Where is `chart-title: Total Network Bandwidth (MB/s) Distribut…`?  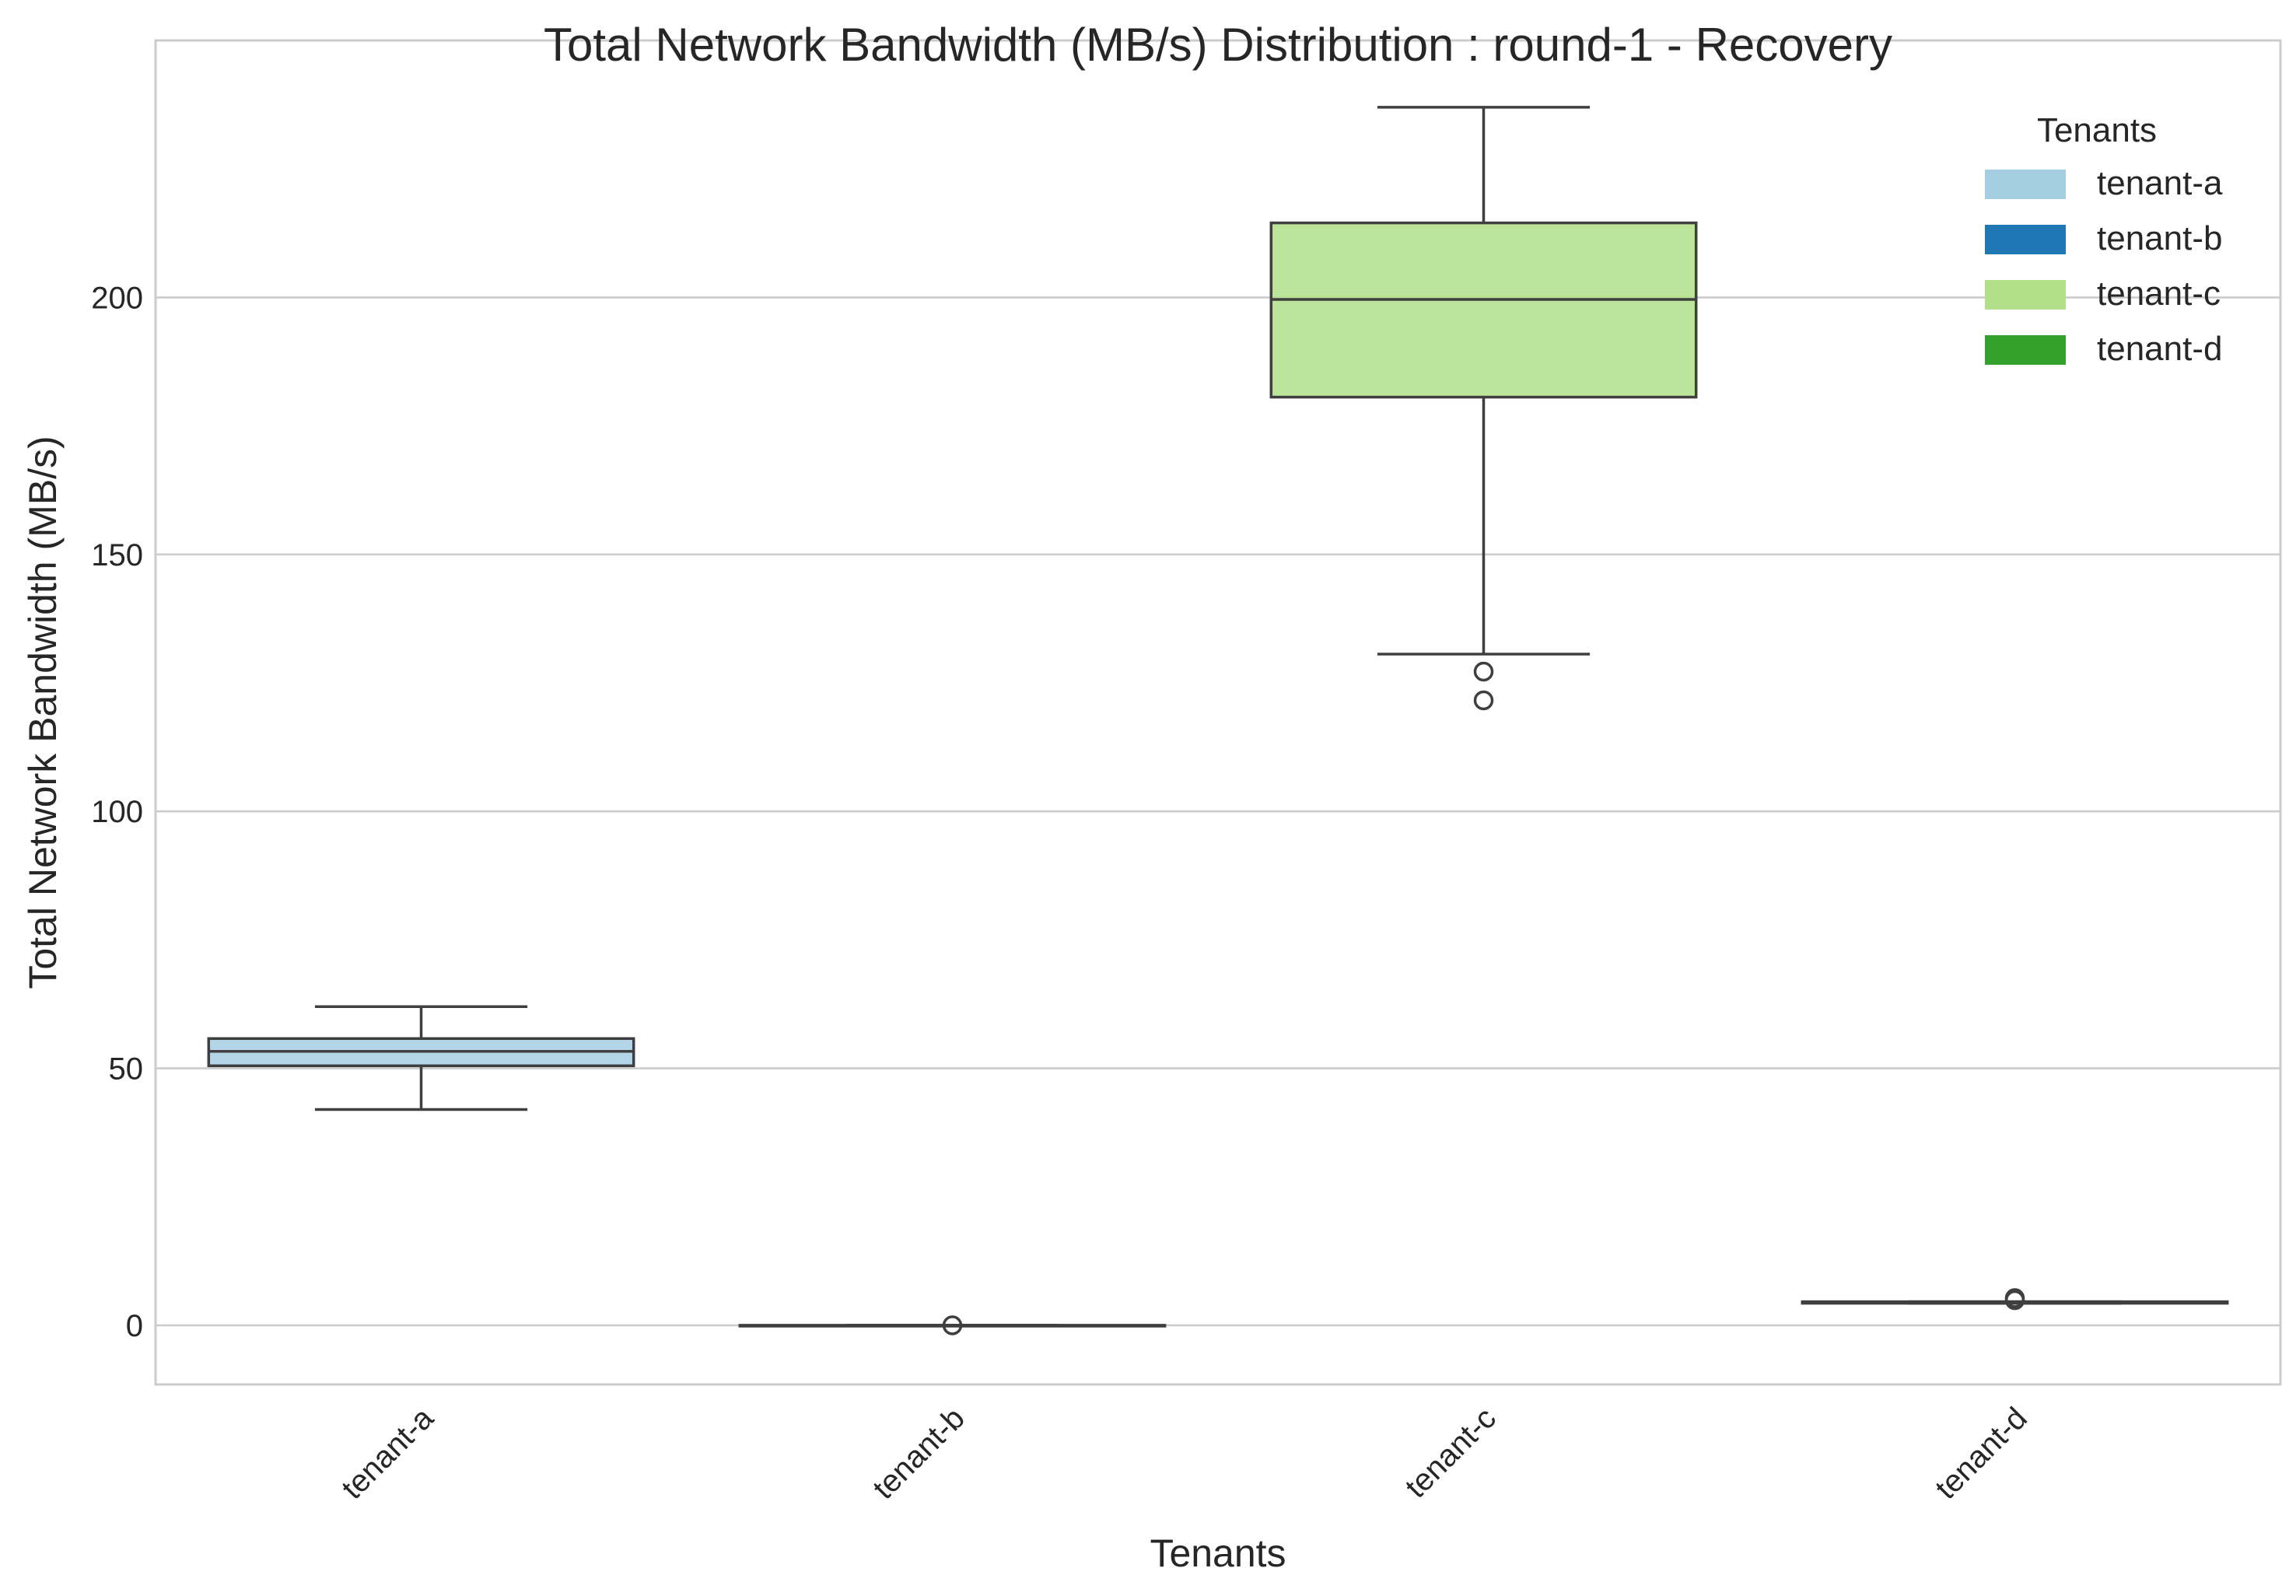 chart-title: Total Network Bandwidth (MB/s) Distribut… is located at coordinates (1218, 45).